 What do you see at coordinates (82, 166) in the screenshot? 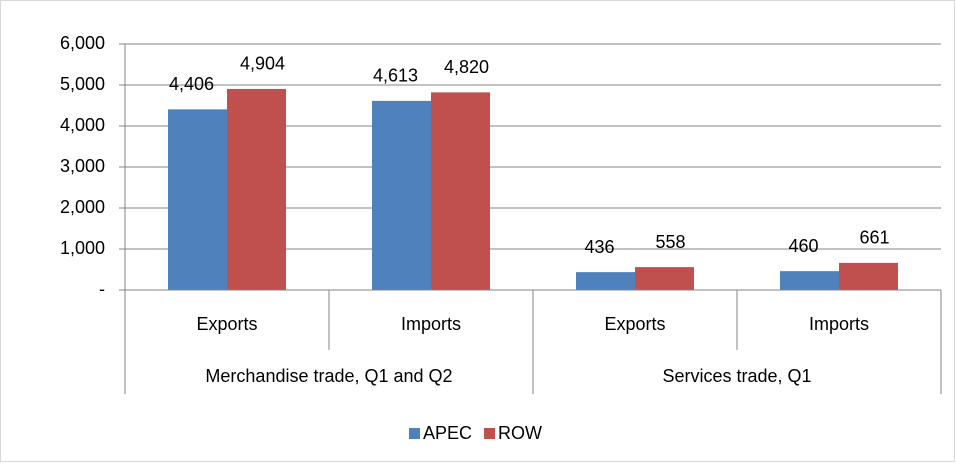
I see `y-tick-label: 3,000` at bounding box center [82, 166].